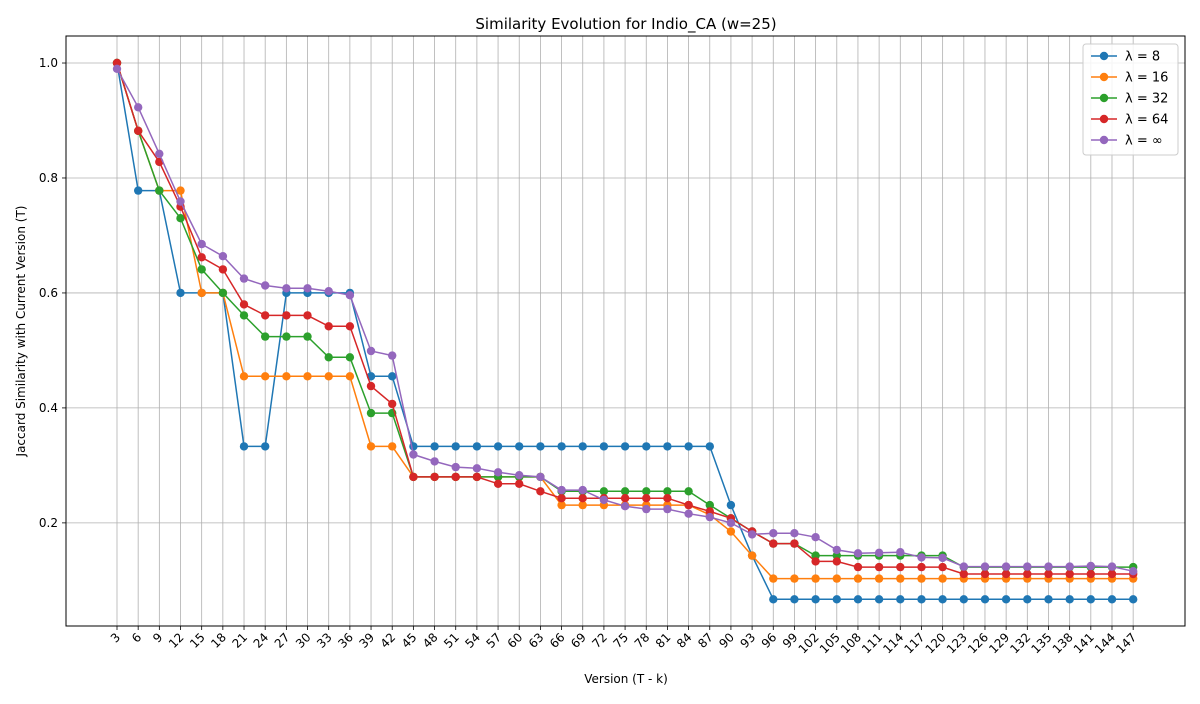 The height and width of the screenshot is (704, 1200). Describe the element at coordinates (48, 178) in the screenshot. I see `y-tick-label: 0.8` at that location.